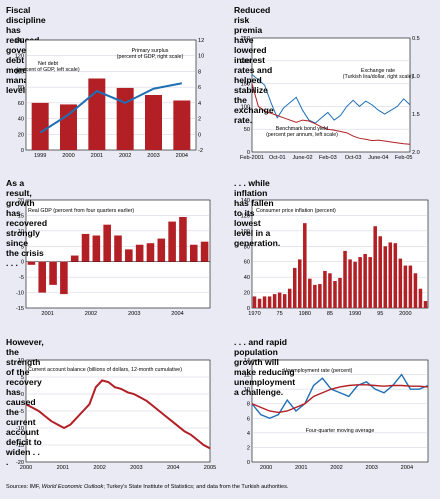 Image resolution: width=440 pixels, height=499 pixels. What do you see at coordinates (247, 376) in the screenshot?
I see `unemp-ytick-6: 12` at bounding box center [247, 376].